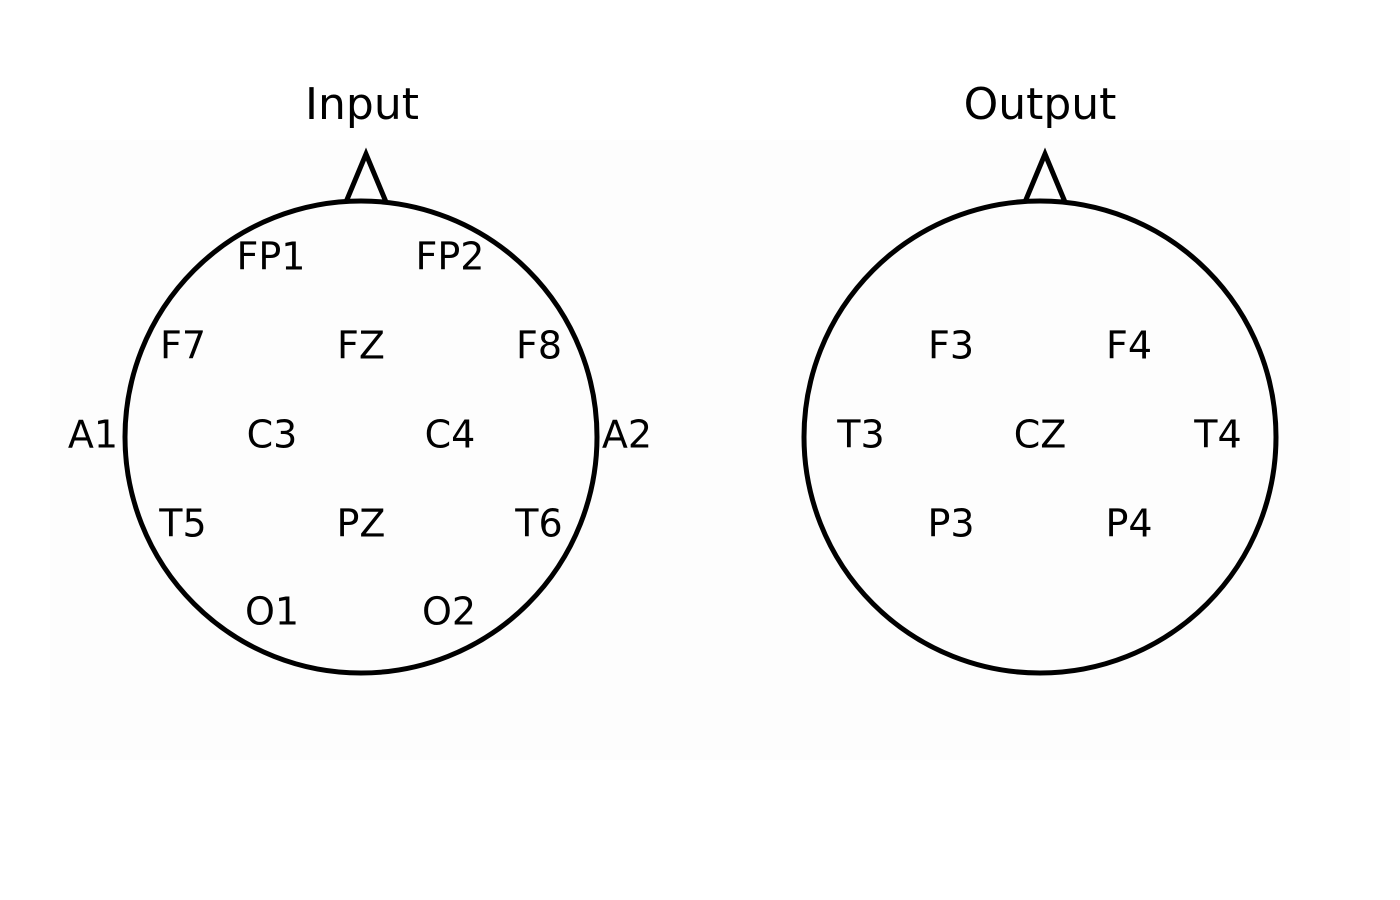 Image resolution: width=1400 pixels, height=900 pixels. Describe the element at coordinates (950, 524) in the screenshot. I see `electrode-label-p3: P3` at that location.